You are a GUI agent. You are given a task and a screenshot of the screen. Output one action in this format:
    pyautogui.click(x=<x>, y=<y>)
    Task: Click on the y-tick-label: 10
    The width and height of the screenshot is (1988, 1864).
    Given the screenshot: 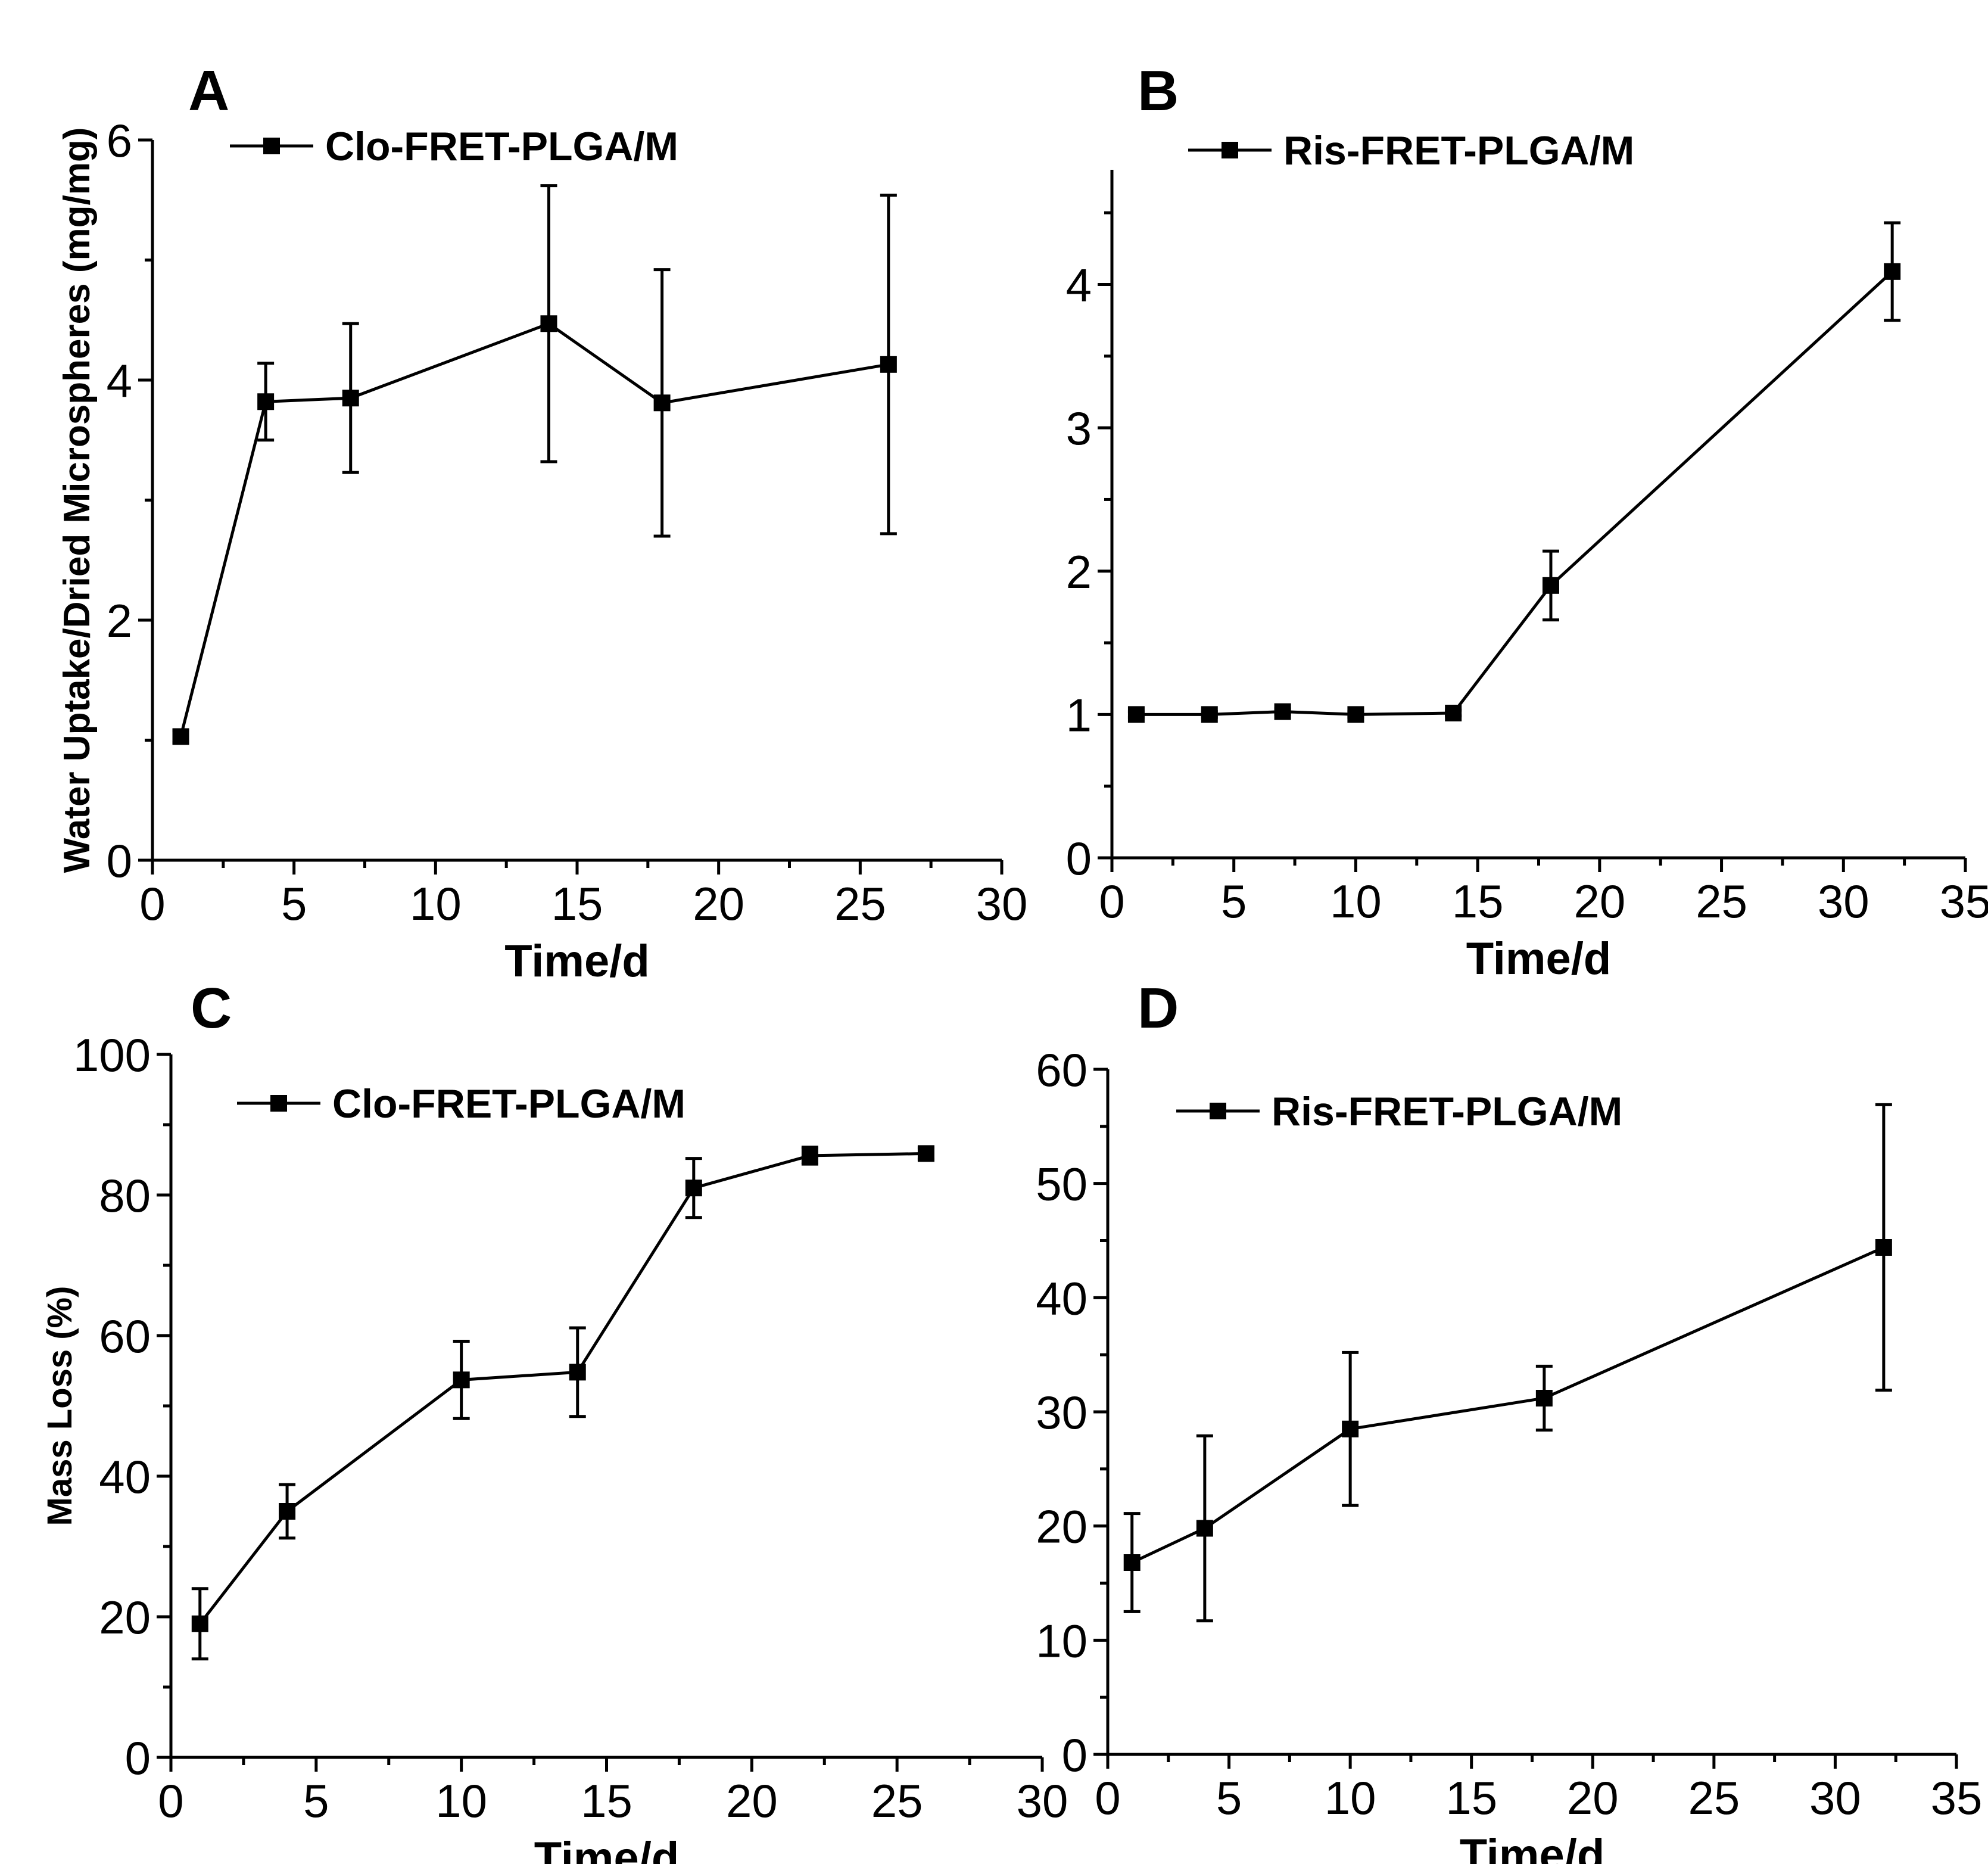 What is the action you would take?
    pyautogui.click(x=1062, y=1641)
    